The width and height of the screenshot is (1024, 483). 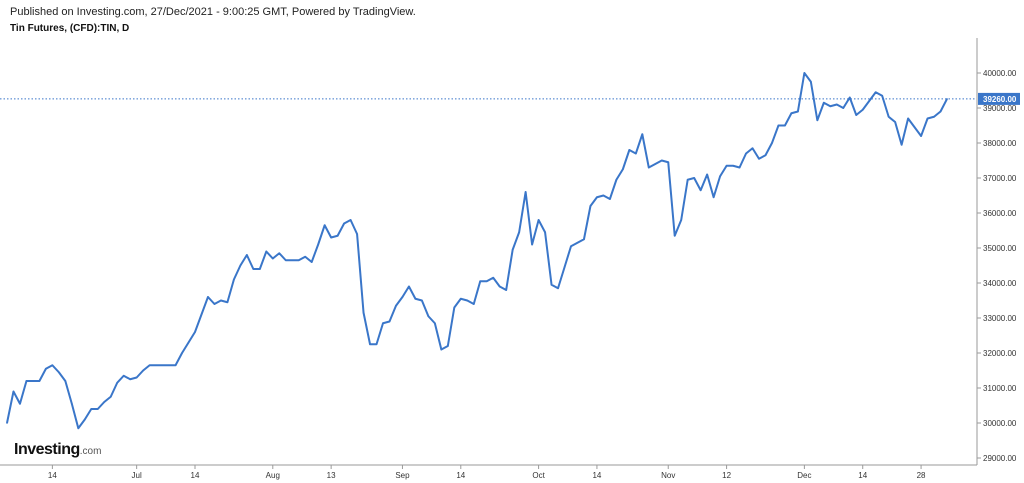 What do you see at coordinates (273, 475) in the screenshot?
I see `x-tick-label: Aug` at bounding box center [273, 475].